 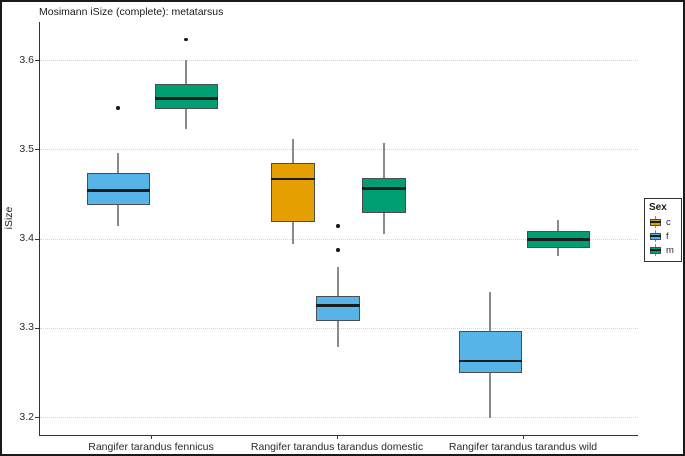 I want to click on y-tick-label: 3.2, so click(x=26, y=416).